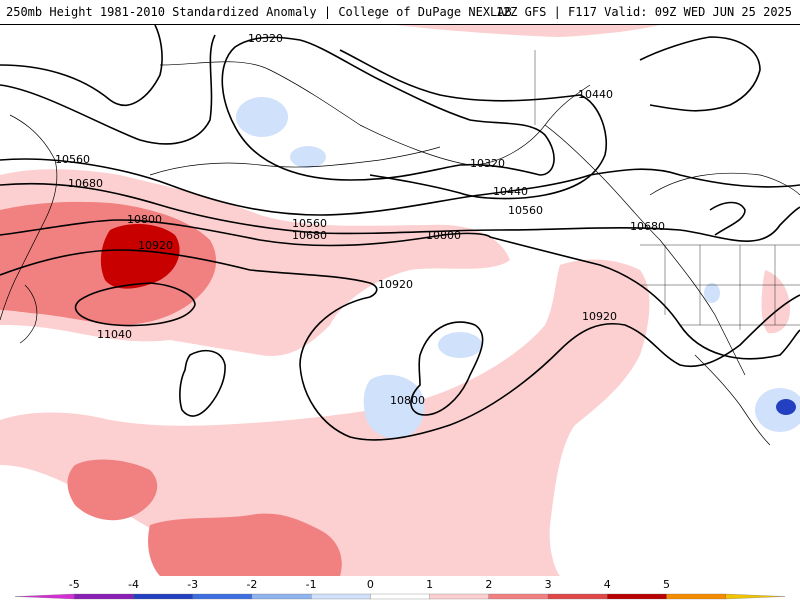 This screenshot has width=800, height=600. What do you see at coordinates (85, 183) in the screenshot?
I see `contour-label-10680-left: 10680` at bounding box center [85, 183].